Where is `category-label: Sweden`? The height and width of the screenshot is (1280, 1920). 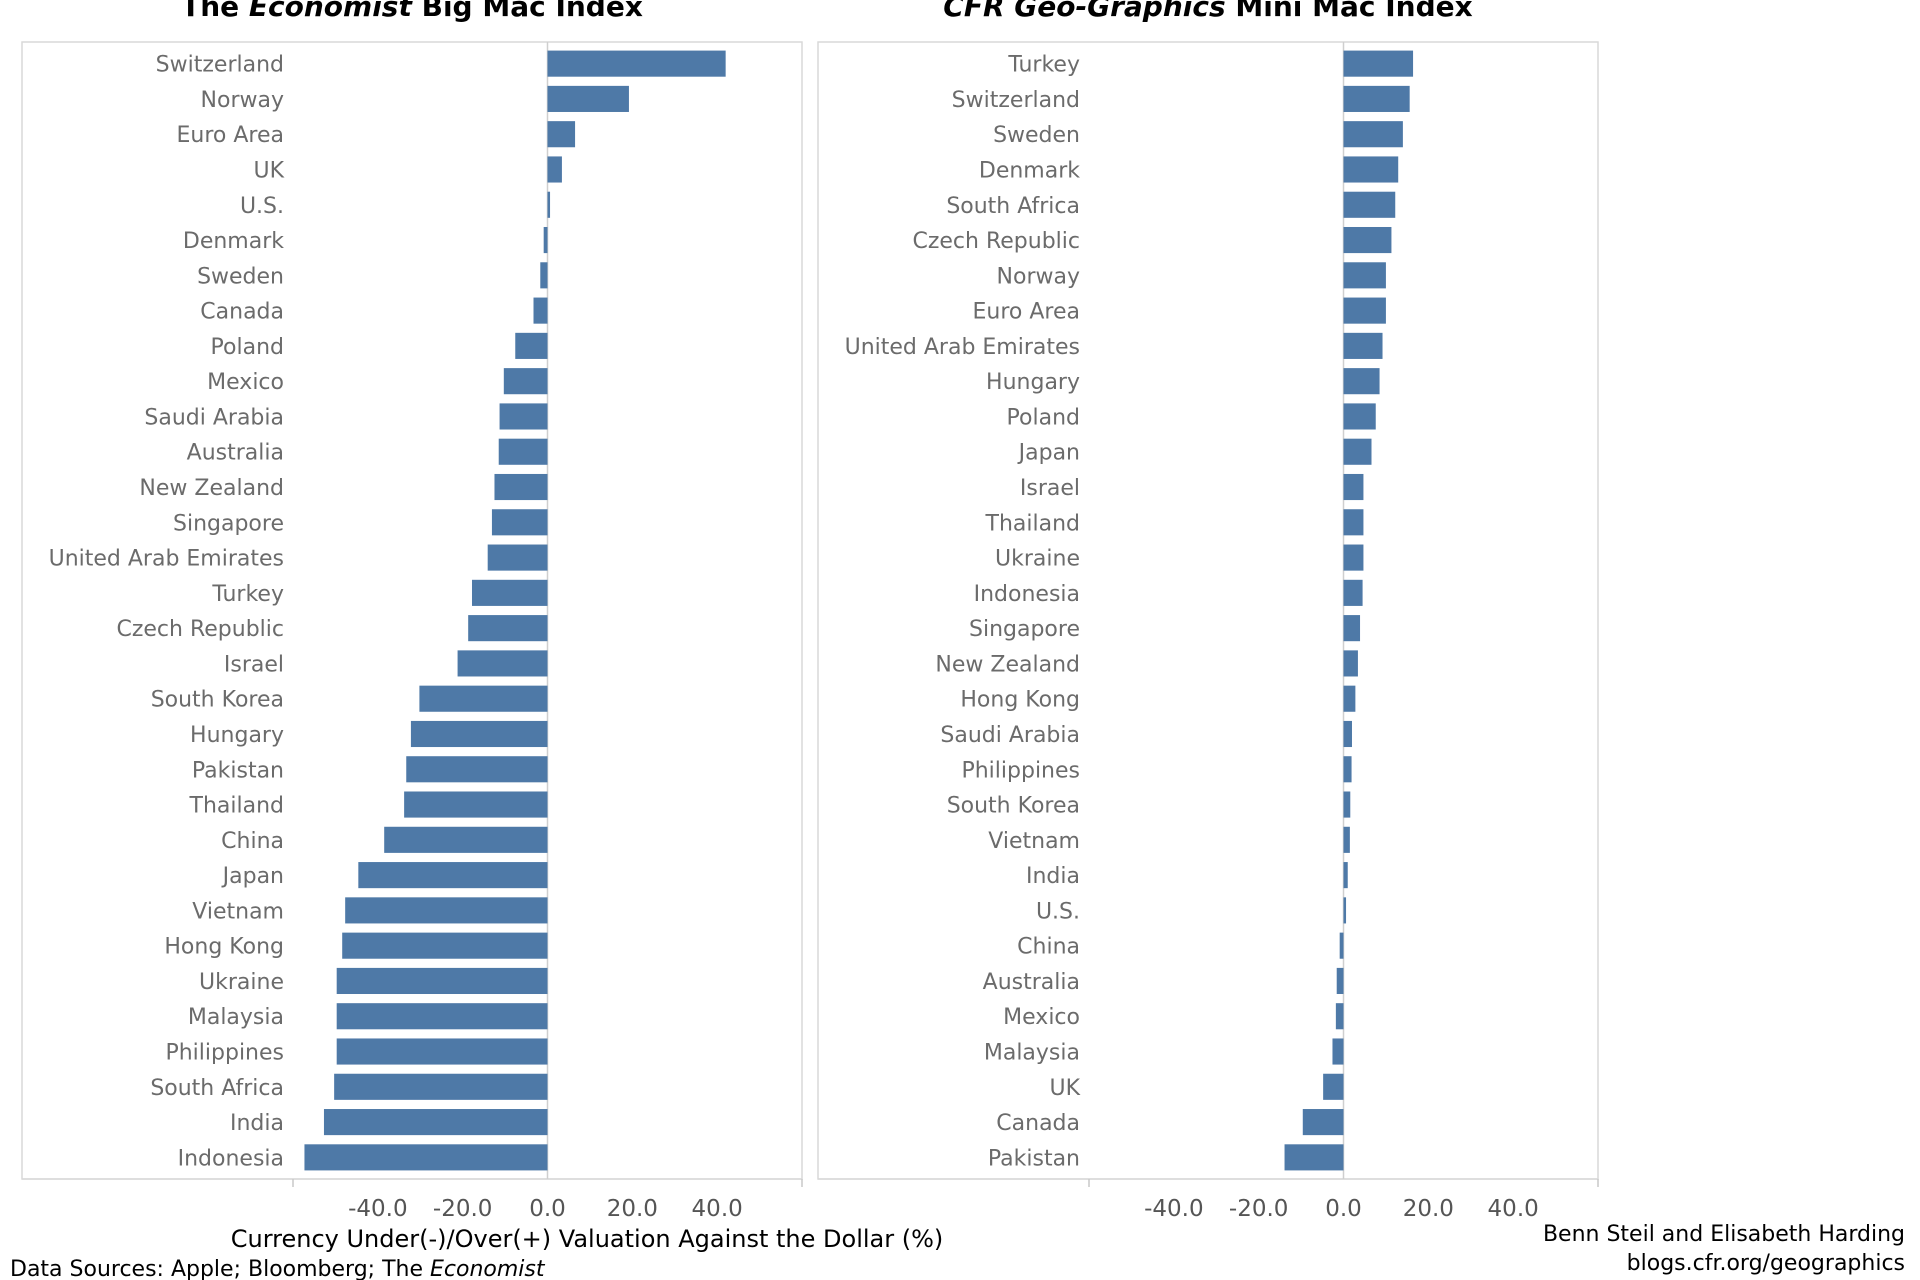
category-label: Sweden is located at coordinates (1036, 135).